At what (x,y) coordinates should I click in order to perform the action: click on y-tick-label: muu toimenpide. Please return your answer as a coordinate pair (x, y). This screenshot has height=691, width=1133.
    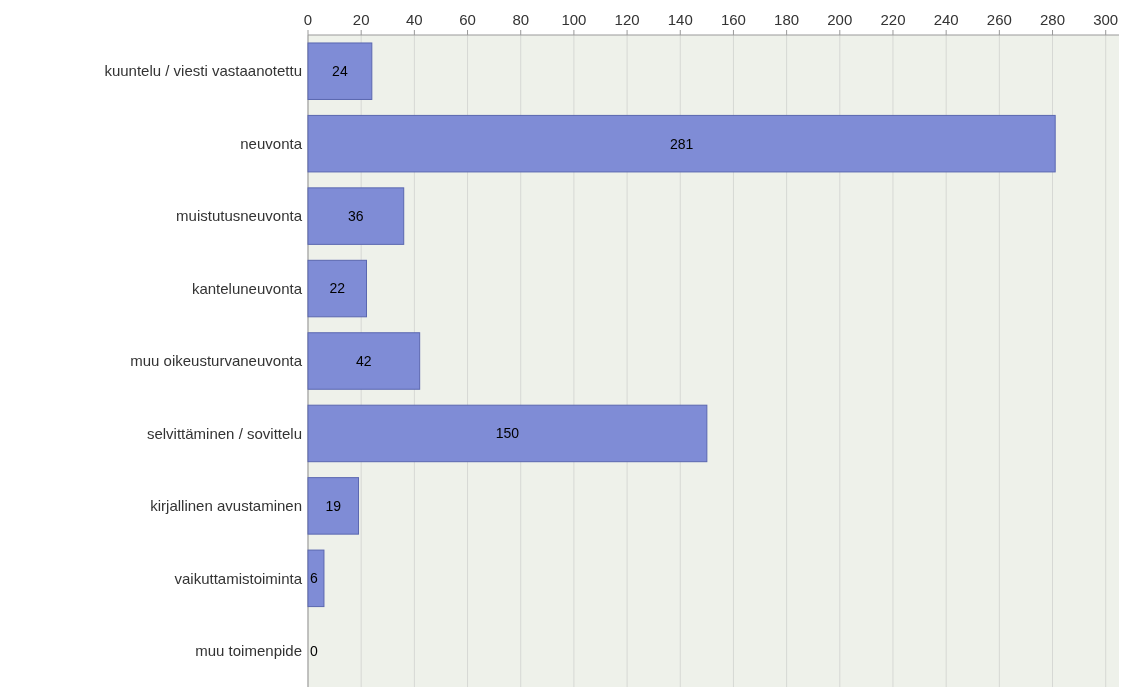
    Looking at the image, I should click on (248, 651).